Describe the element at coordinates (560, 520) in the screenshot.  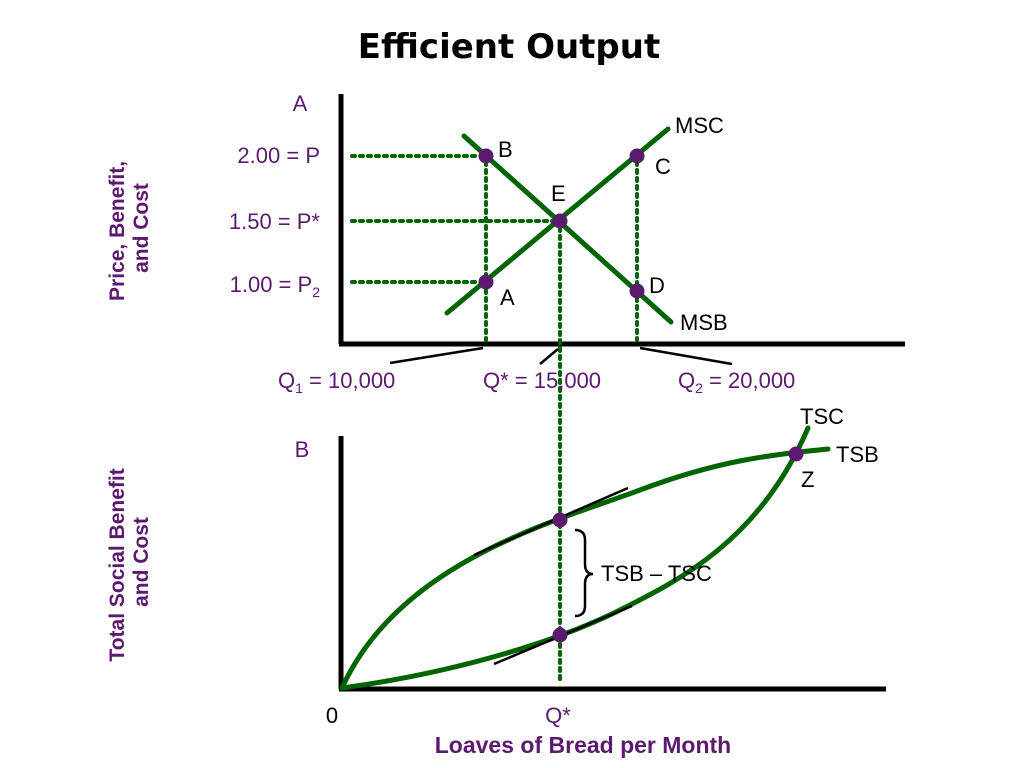
I see `tsb-point-at-q-star` at that location.